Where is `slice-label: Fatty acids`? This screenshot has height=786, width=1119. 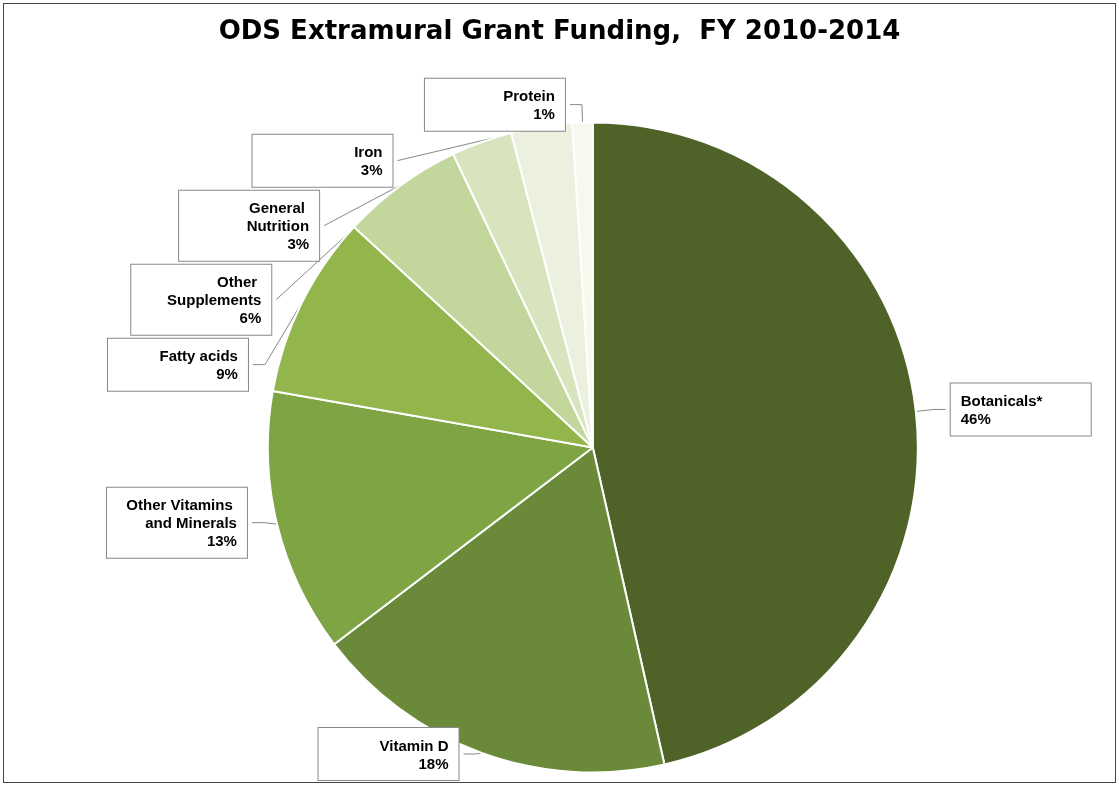 slice-label: Fatty acids is located at coordinates (198, 356).